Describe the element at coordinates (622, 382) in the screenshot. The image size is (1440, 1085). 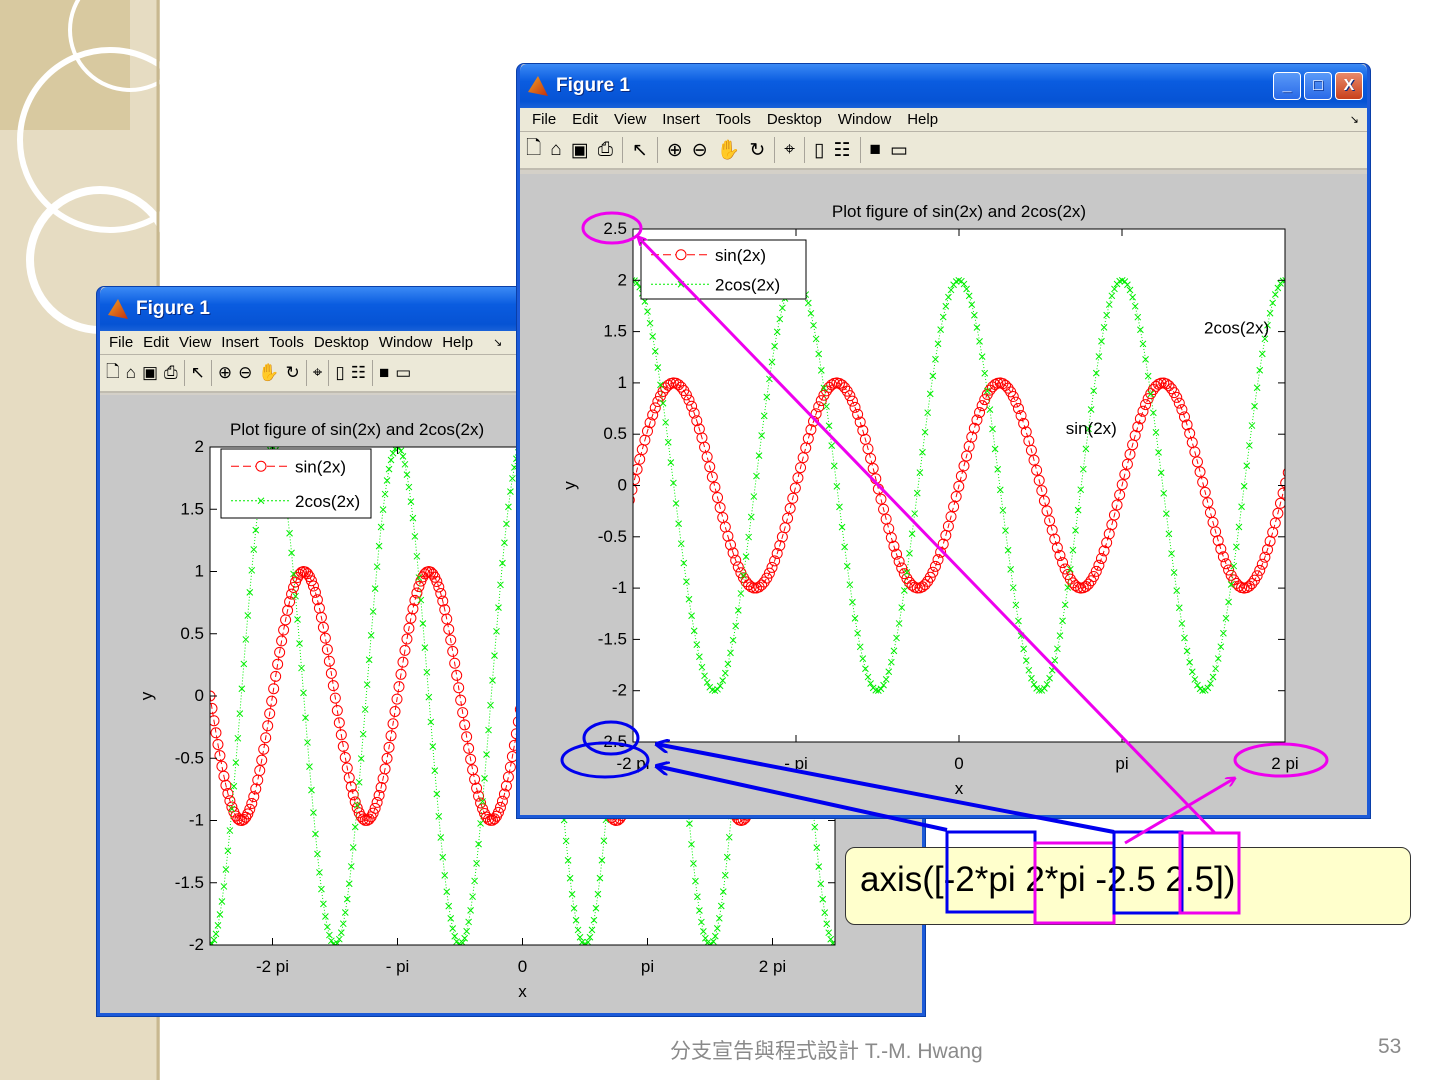
I see `y-tick-label: 1` at that location.